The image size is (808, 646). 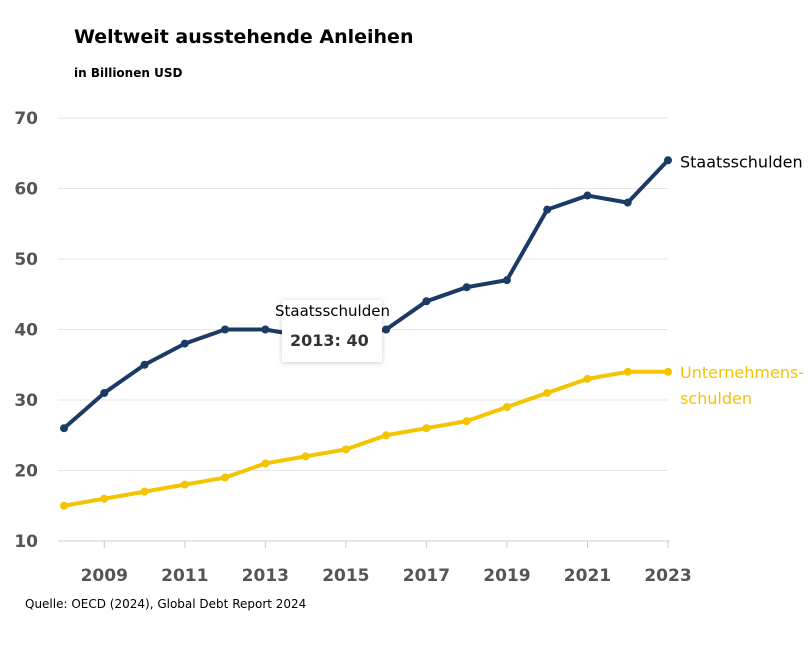 What do you see at coordinates (587, 576) in the screenshot?
I see `x-tick-label: 2021` at bounding box center [587, 576].